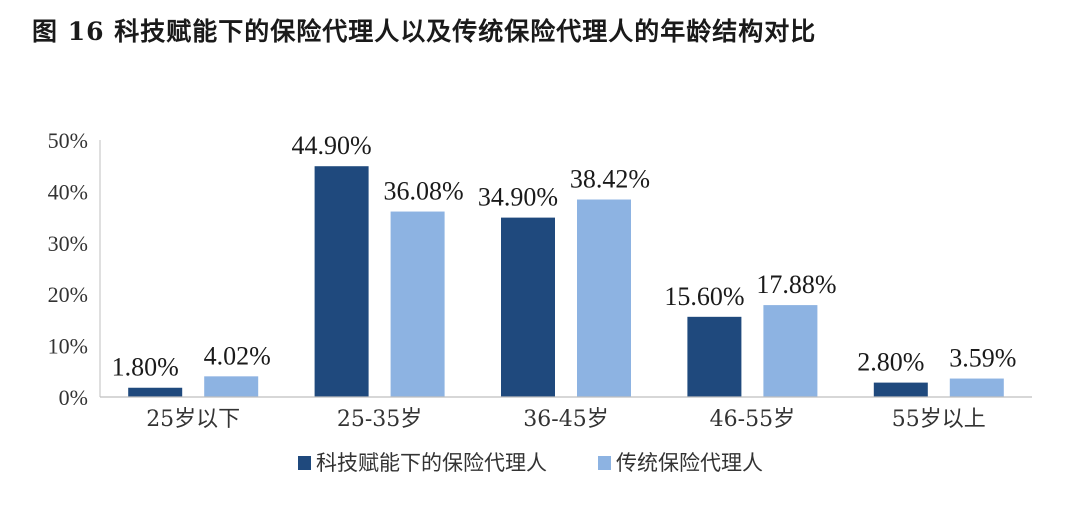 The height and width of the screenshot is (506, 1080). What do you see at coordinates (68, 191) in the screenshot?
I see `y-tick-label: 40%` at bounding box center [68, 191].